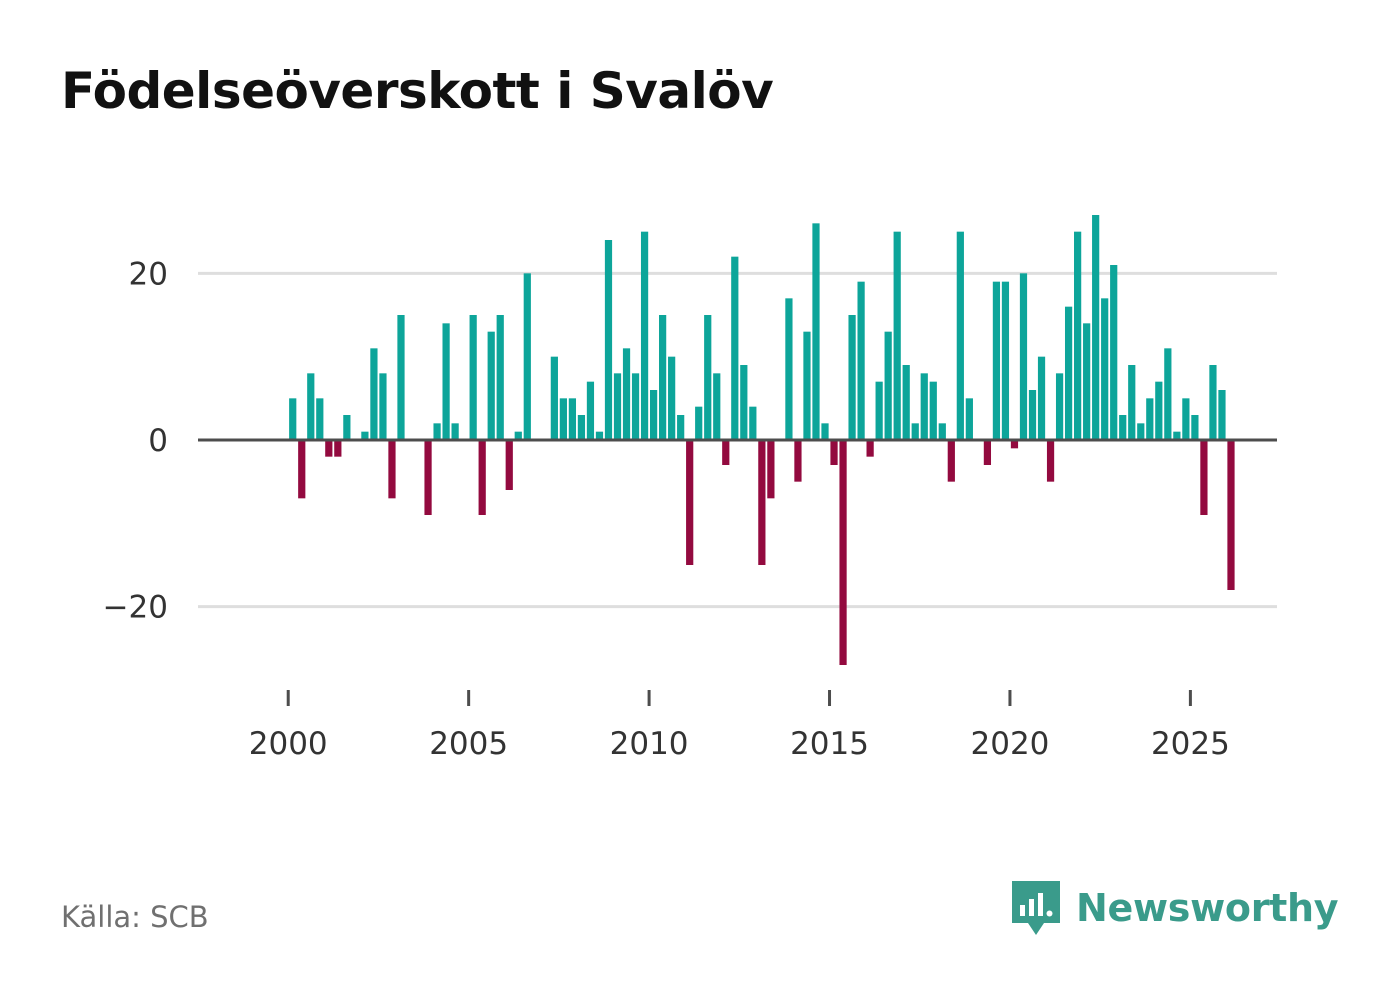  What do you see at coordinates (417, 91) in the screenshot?
I see `chart-title: Födelseöverskott i Svalöv` at bounding box center [417, 91].